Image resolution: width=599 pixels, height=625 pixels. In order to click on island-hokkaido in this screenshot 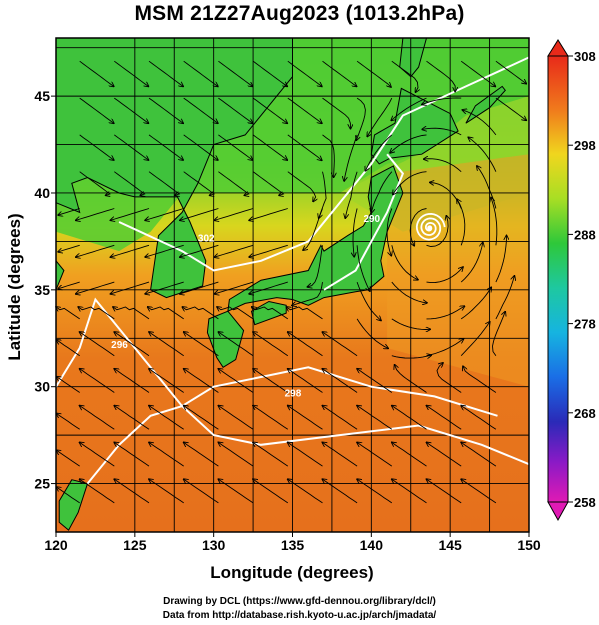, I will do `click(414, 126)`.